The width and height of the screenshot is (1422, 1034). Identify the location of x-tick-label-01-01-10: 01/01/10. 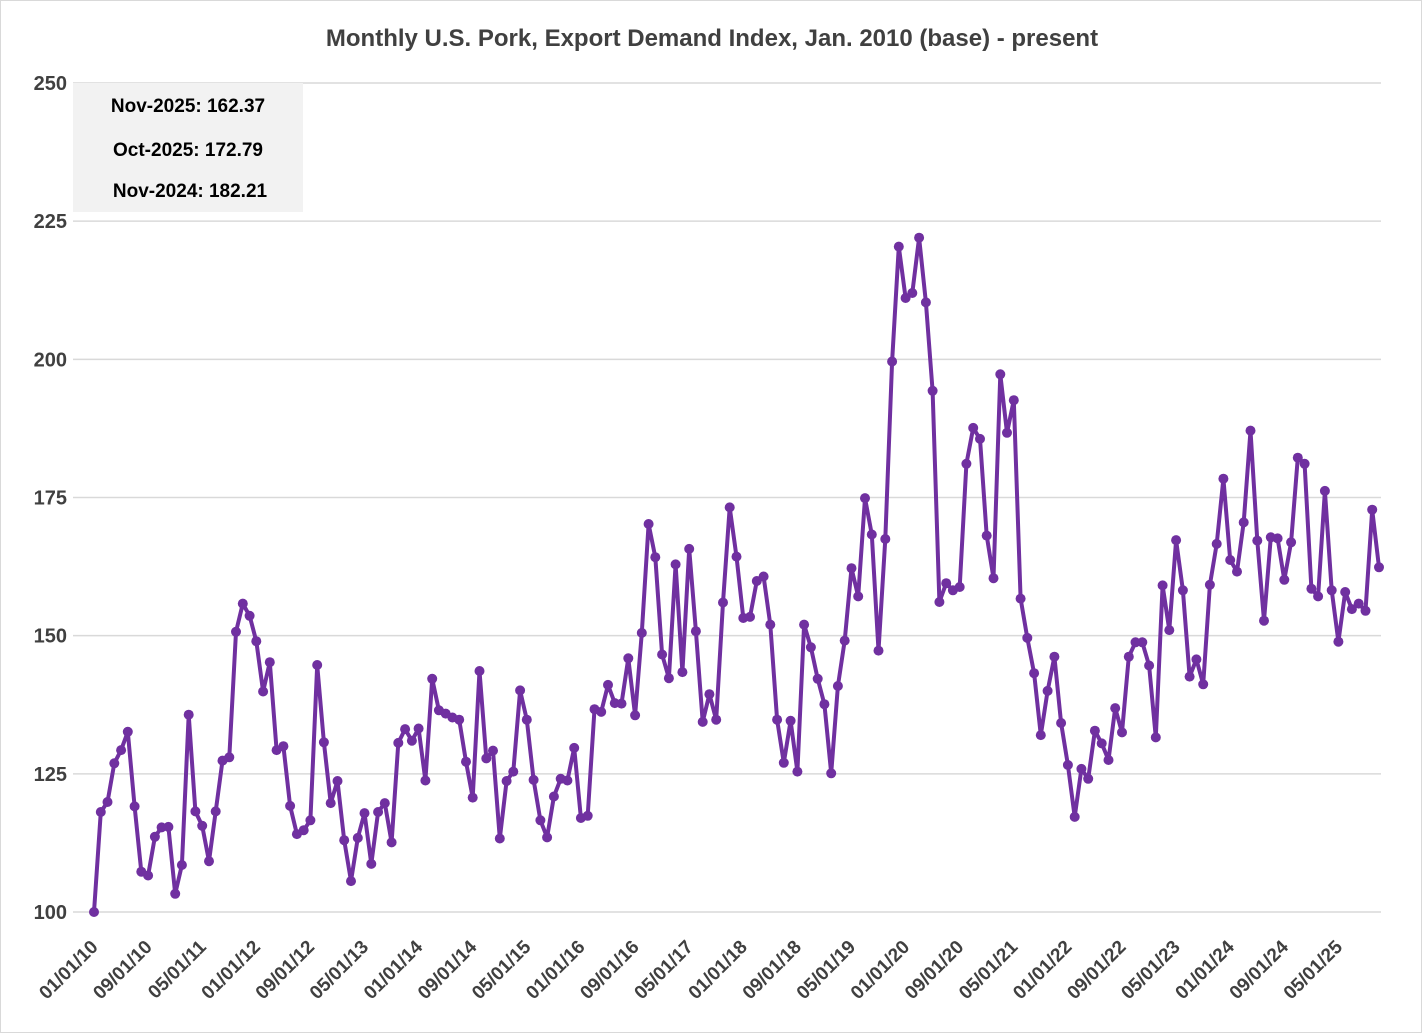
(68, 970).